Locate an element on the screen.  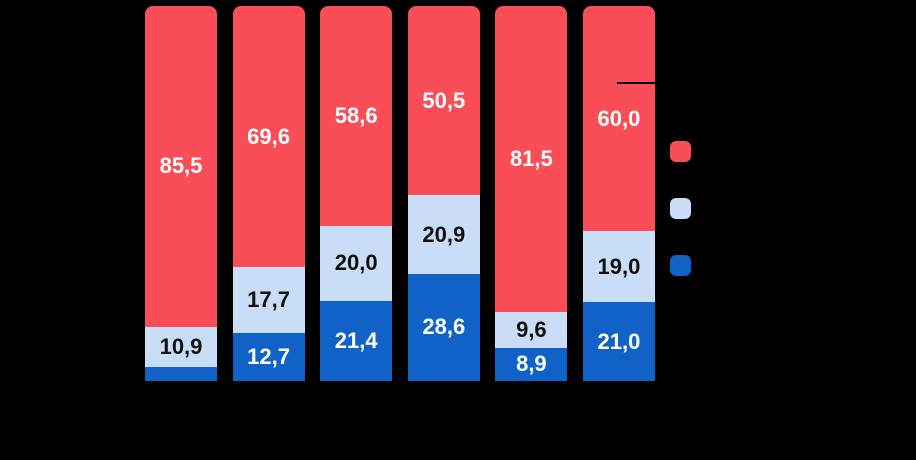
segment-light-blue-bar-5: 9,6 is located at coordinates (531, 329).